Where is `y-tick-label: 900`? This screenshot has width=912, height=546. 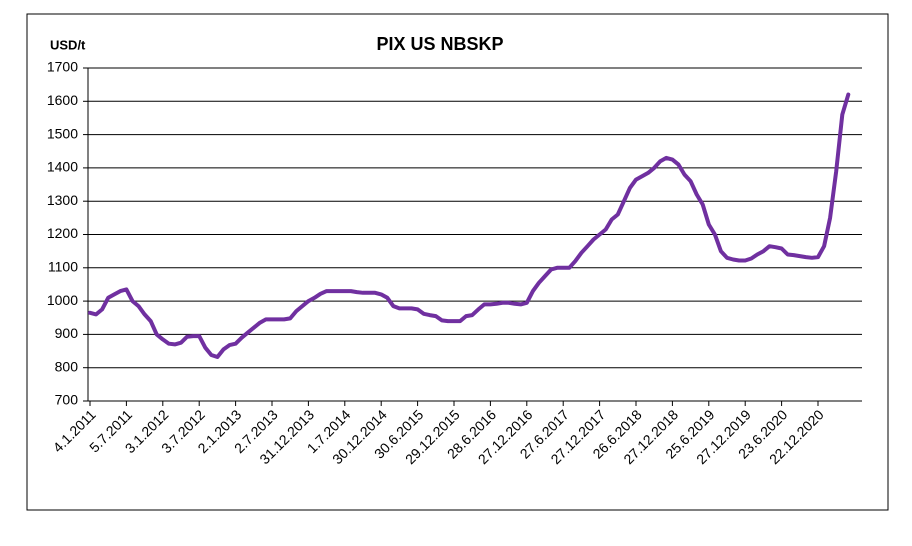 y-tick-label: 900 is located at coordinates (67, 333).